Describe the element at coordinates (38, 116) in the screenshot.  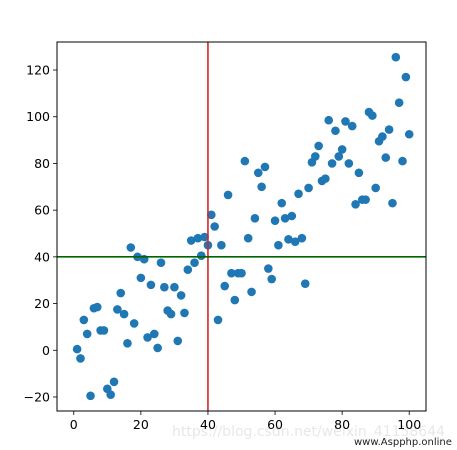
I see `y-tick-label: 100` at that location.